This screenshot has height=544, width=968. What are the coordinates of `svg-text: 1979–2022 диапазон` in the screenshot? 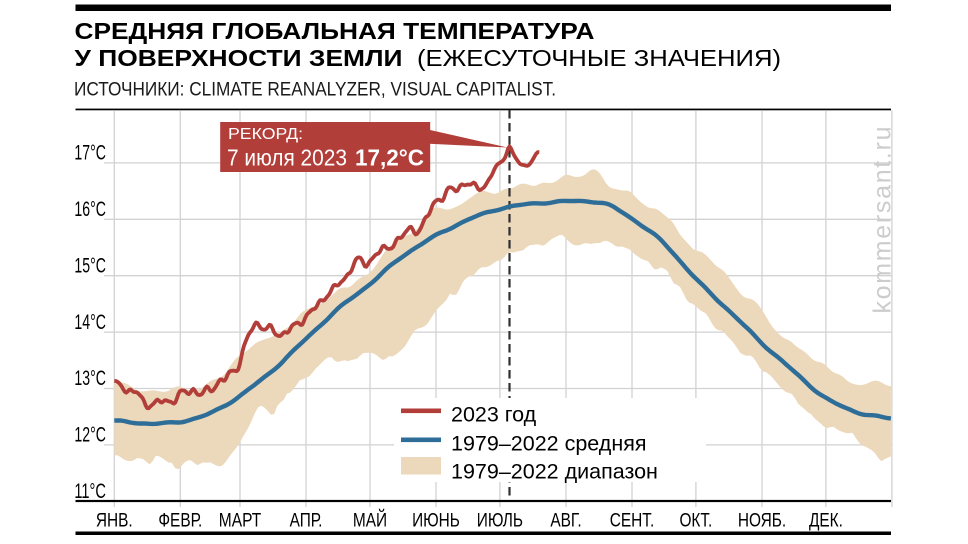 It's located at (554, 472).